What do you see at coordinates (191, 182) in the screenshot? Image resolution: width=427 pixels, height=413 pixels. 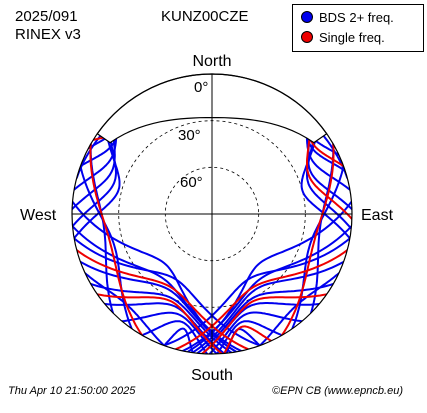 I see `ring-label-60: 60°` at bounding box center [191, 182].